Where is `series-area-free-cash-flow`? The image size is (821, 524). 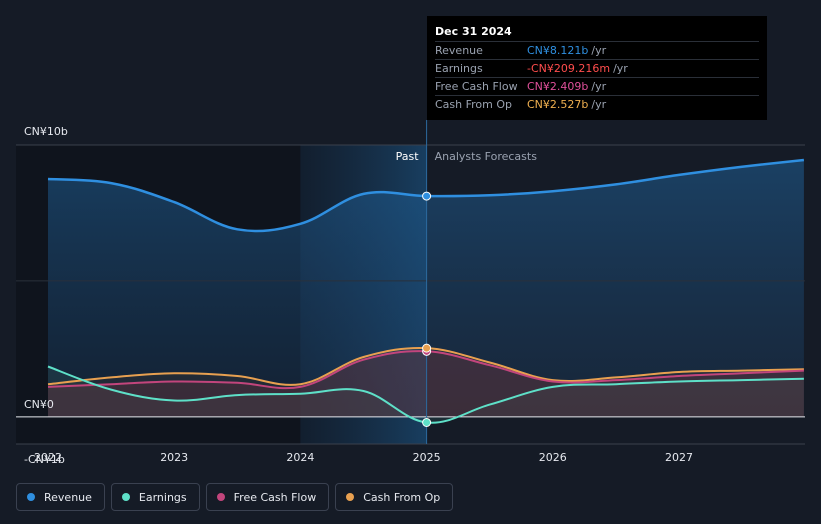
series-area-free-cash-flow is located at coordinates (426, 384).